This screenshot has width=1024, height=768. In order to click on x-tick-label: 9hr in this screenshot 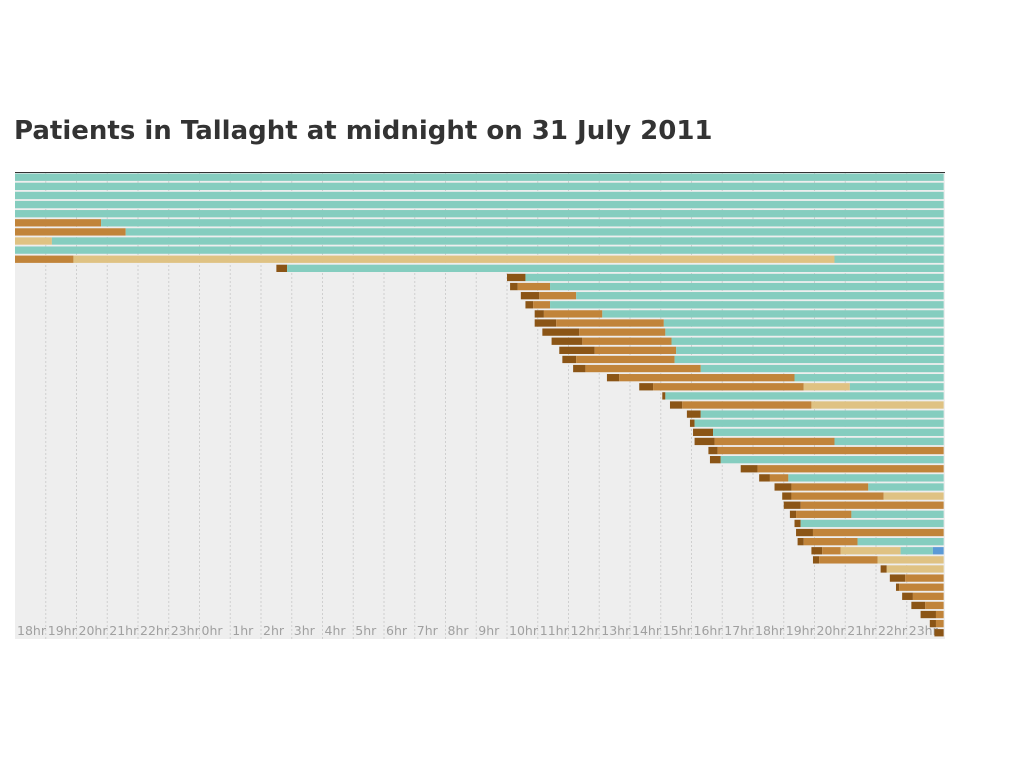, I will do `click(489, 630)`.